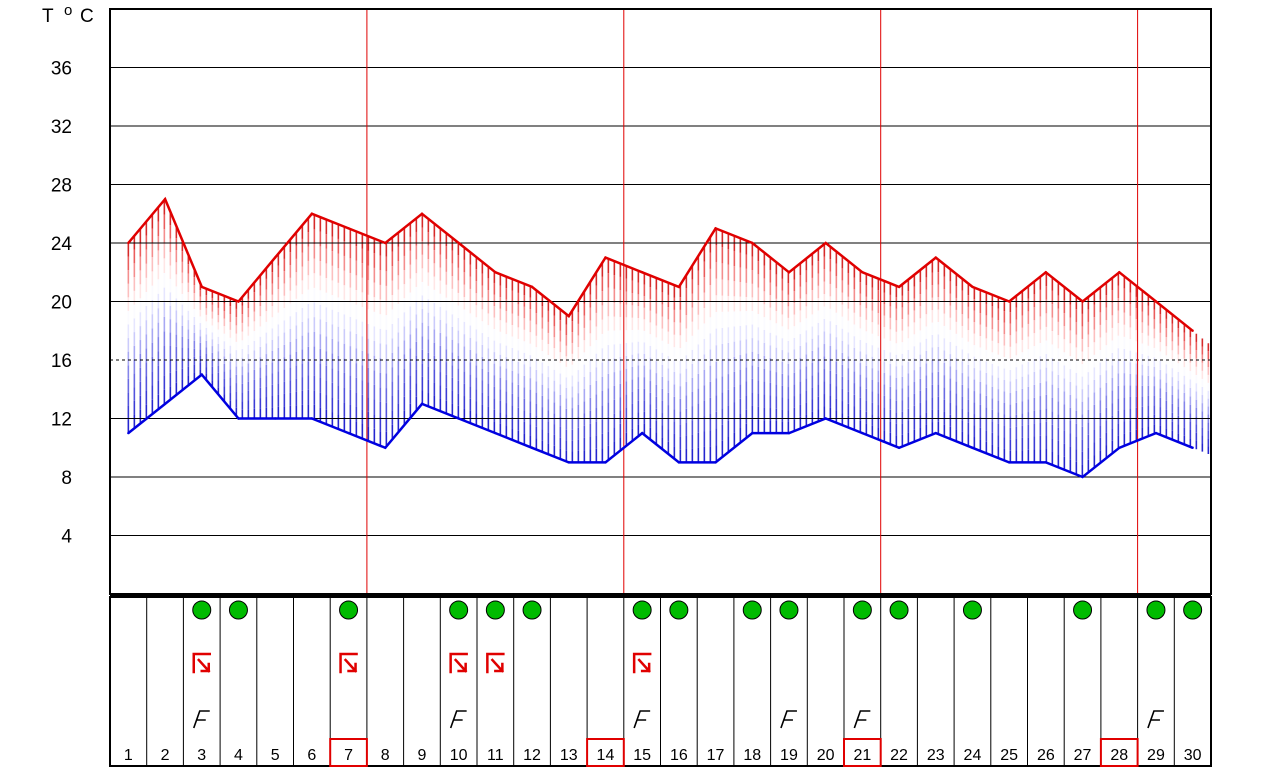 The image size is (1280, 768). What do you see at coordinates (495, 755) in the screenshot?
I see `day-label: 11` at bounding box center [495, 755].